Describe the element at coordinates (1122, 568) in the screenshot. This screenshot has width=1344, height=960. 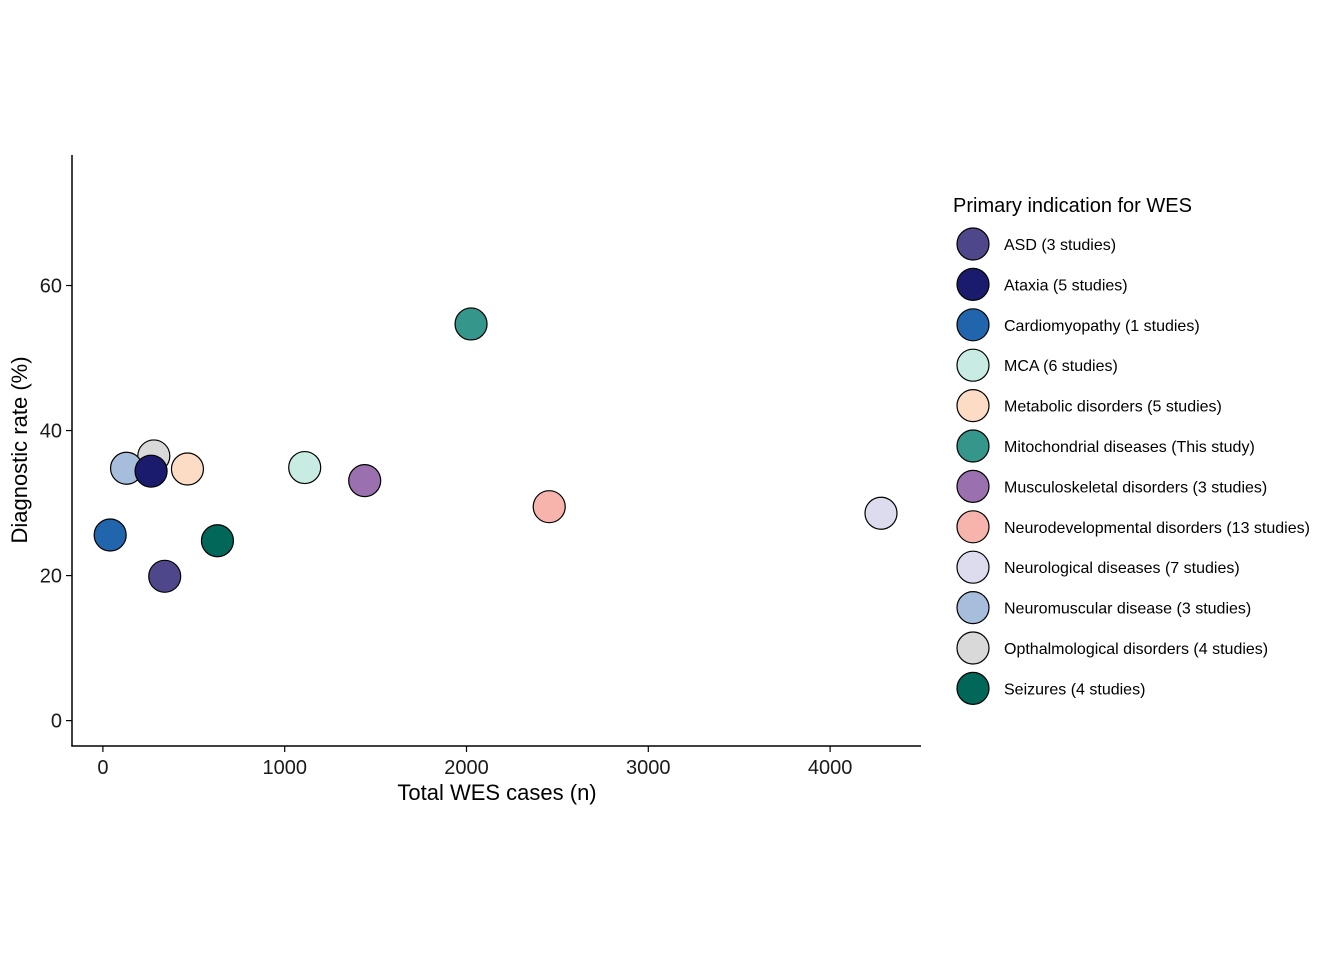
I see `legend-label: Neurological diseases (7 studies)` at that location.